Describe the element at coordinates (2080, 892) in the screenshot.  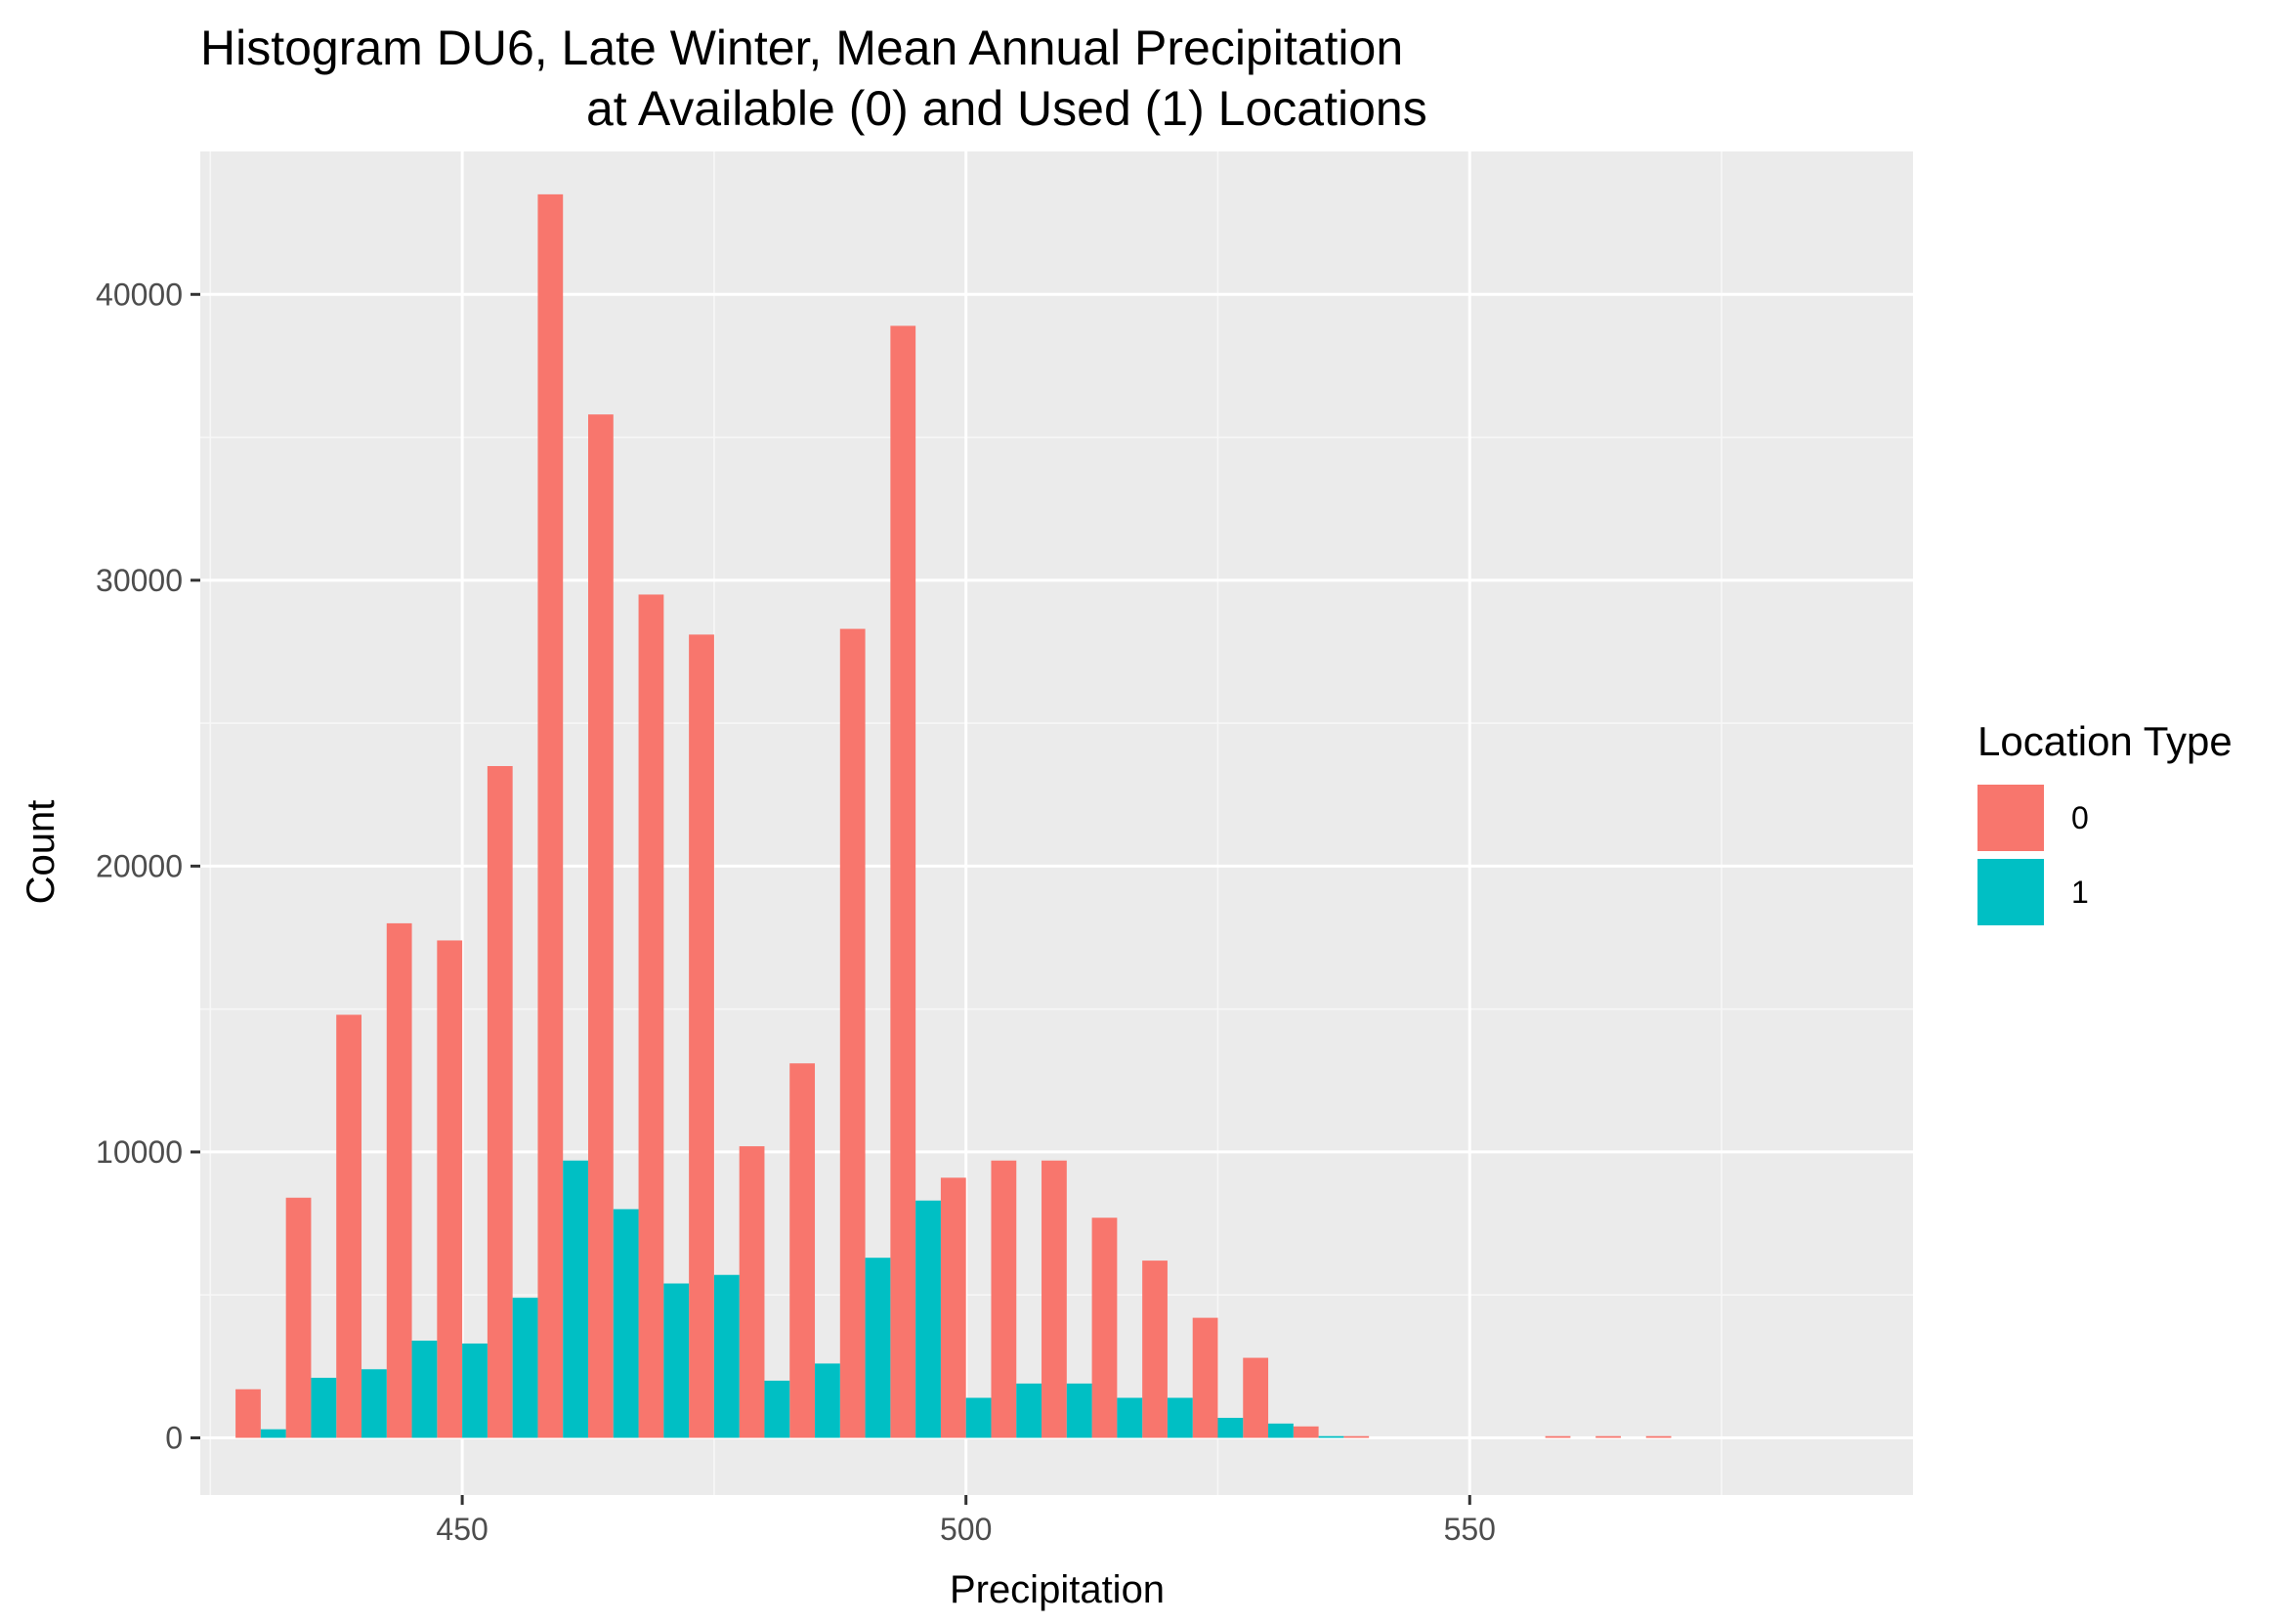
I see `legend-label-1: 1` at that location.